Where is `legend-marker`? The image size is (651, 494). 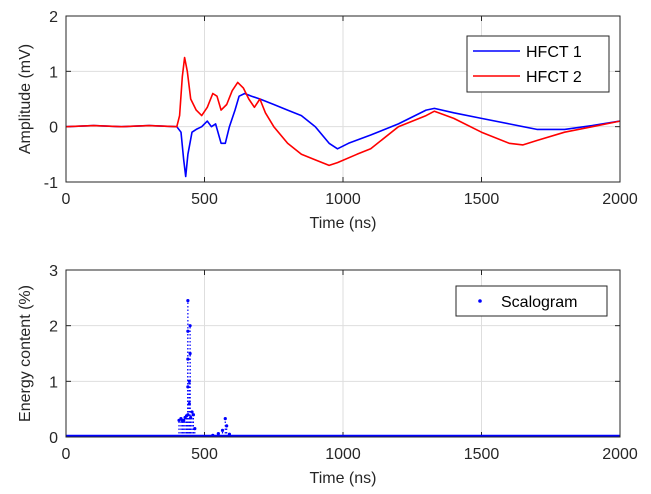
legend-marker is located at coordinates (480, 301).